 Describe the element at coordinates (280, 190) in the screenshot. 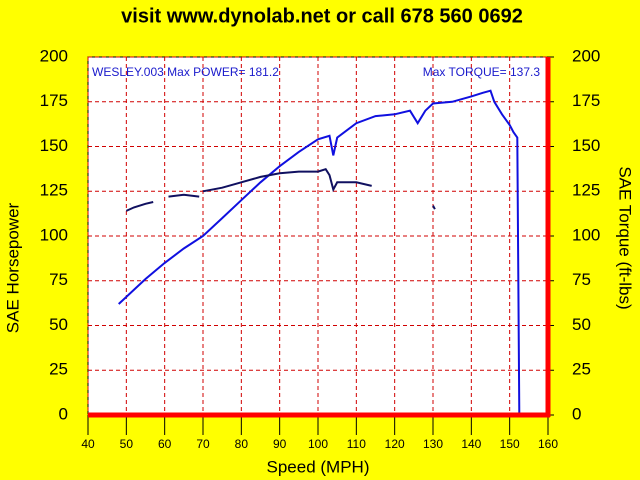

I see `series-line` at that location.